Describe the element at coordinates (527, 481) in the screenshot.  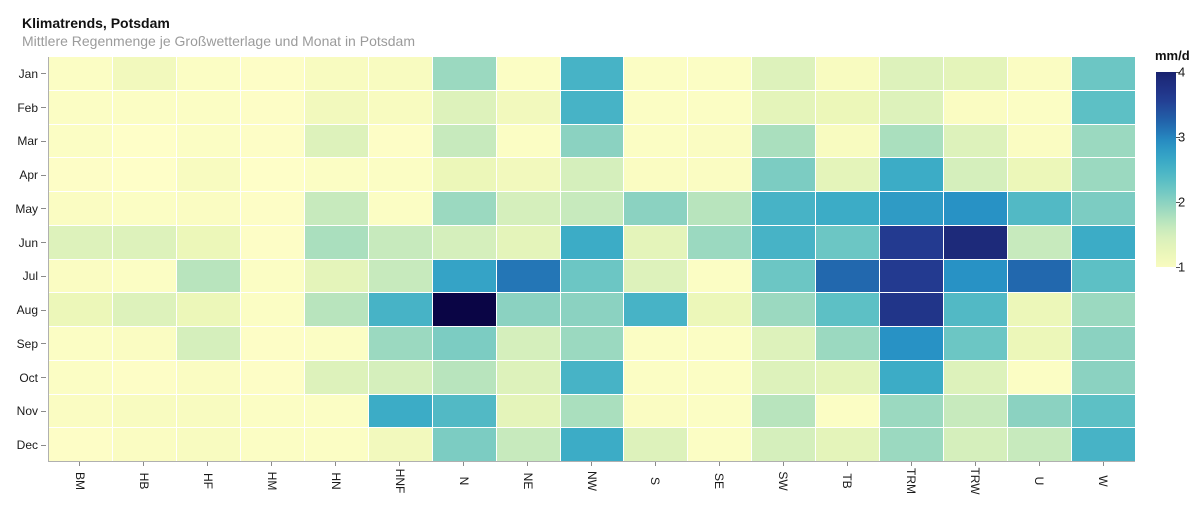
I see `x-axis-label: NE` at that location.